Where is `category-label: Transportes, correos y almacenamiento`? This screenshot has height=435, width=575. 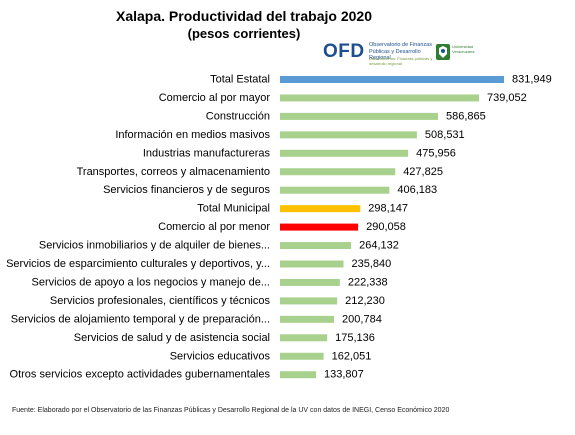
category-label: Transportes, correos y almacenamiento is located at coordinates (173, 172).